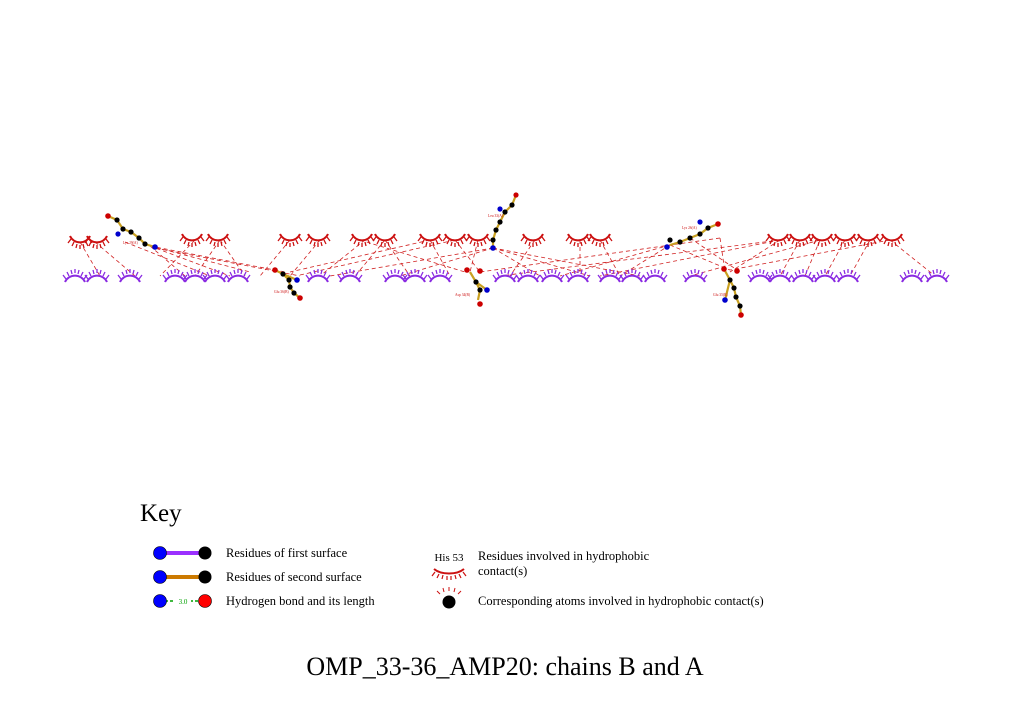  I want to click on residue-molecules, so click(424, 255).